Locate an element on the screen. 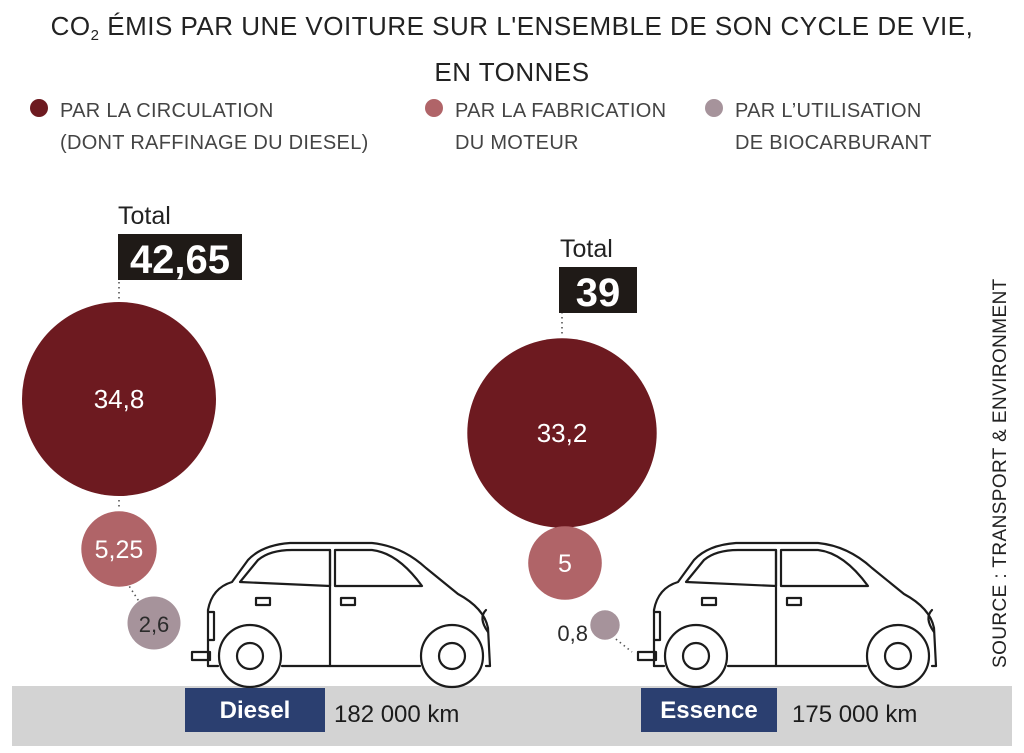  fuel-label: Essence is located at coordinates (708, 710).